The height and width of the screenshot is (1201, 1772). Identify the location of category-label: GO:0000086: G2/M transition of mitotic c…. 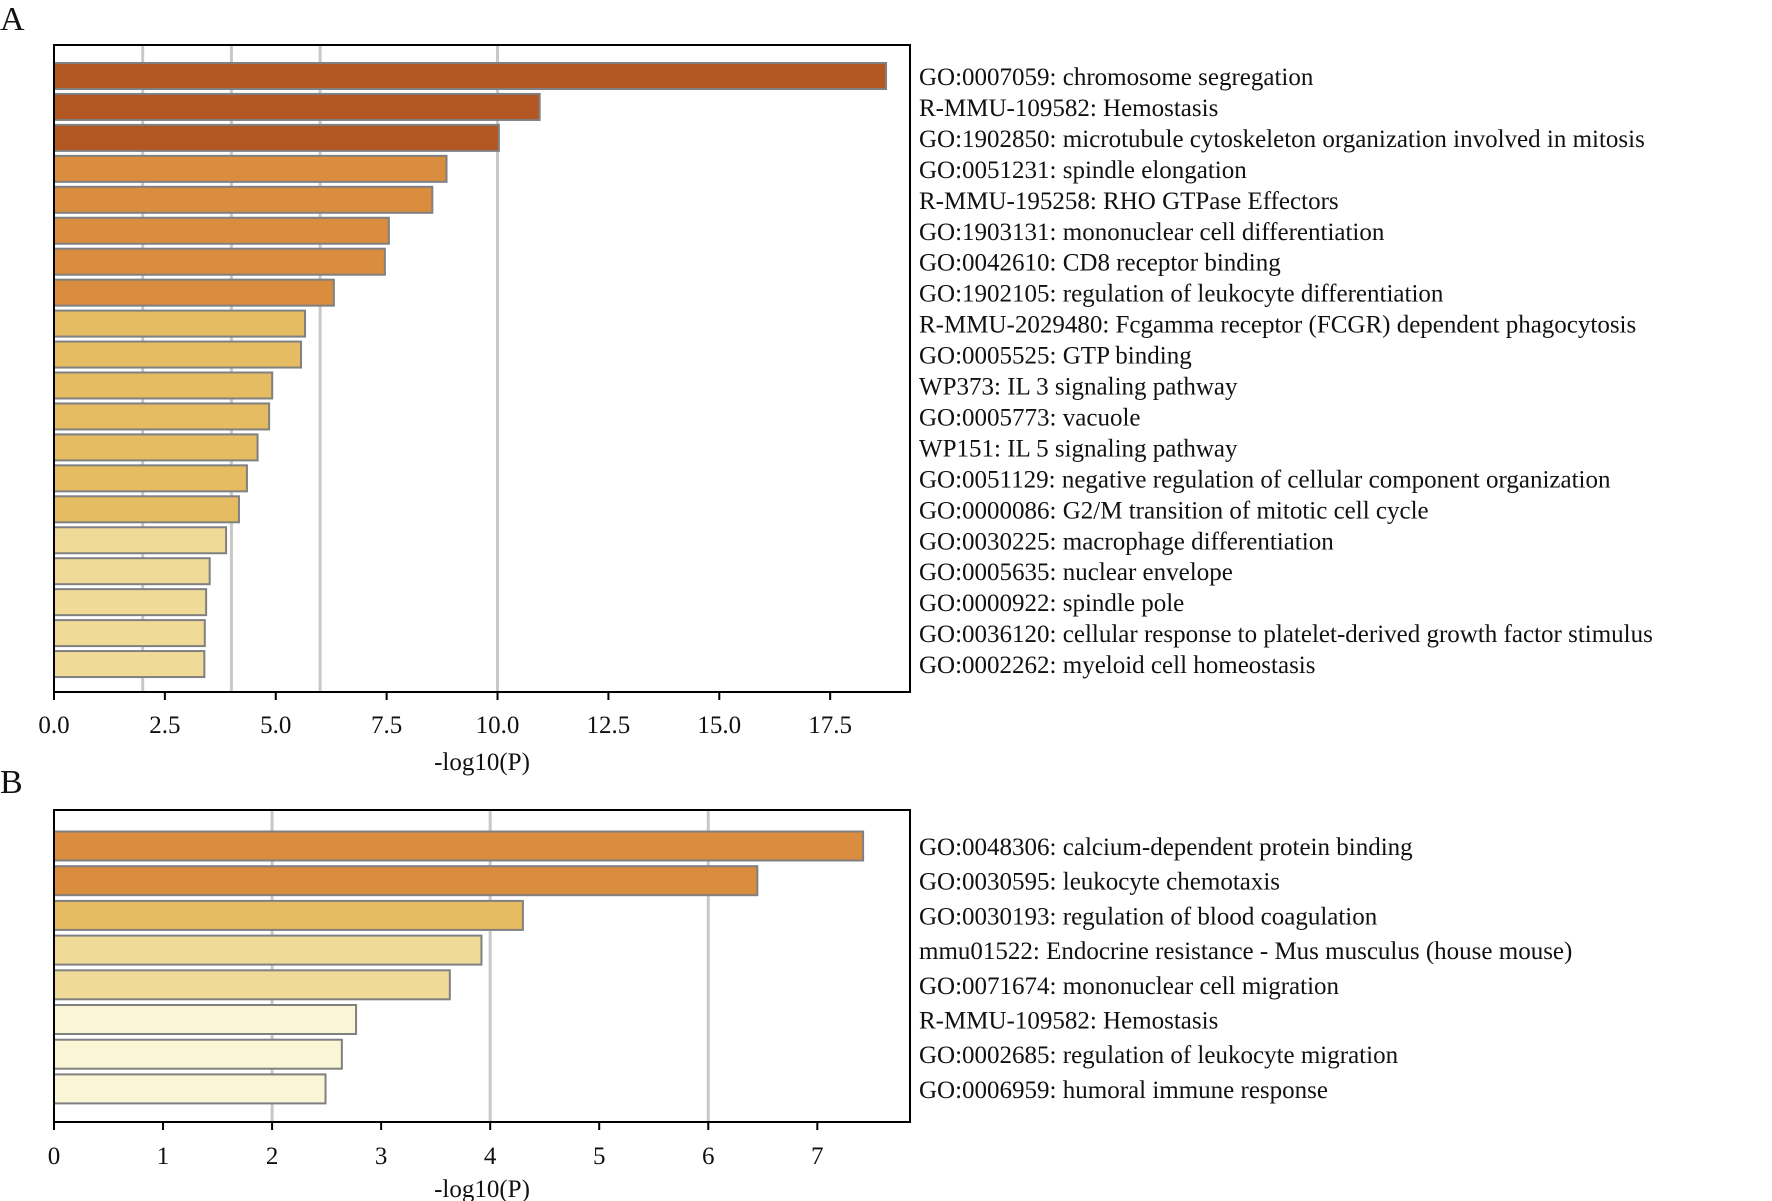
(1174, 510).